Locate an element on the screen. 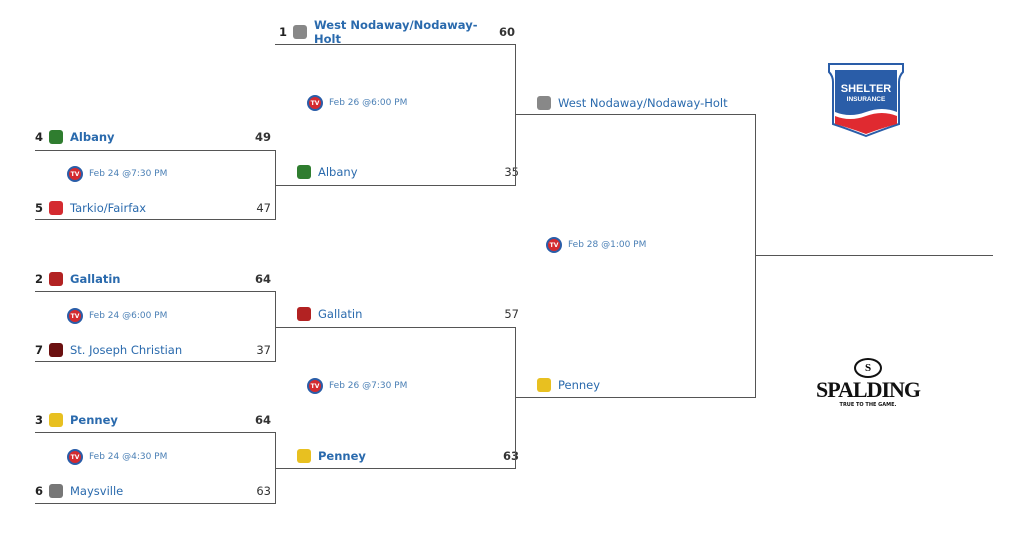 Image resolution: width=1024 pixels, height=538 pixels. team-row: Penney 63 is located at coordinates (401, 456).